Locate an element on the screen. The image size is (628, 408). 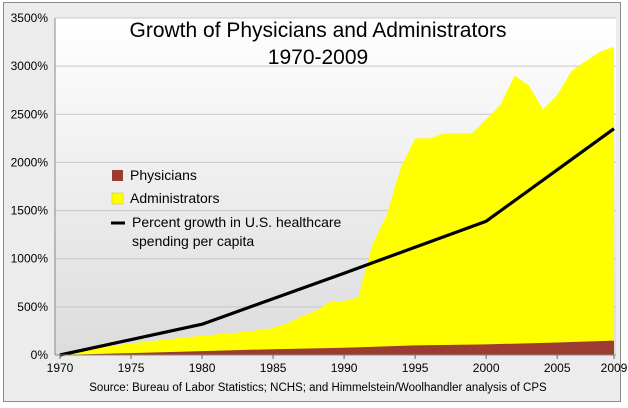
y-tick-label: 1000% is located at coordinates (30, 259).